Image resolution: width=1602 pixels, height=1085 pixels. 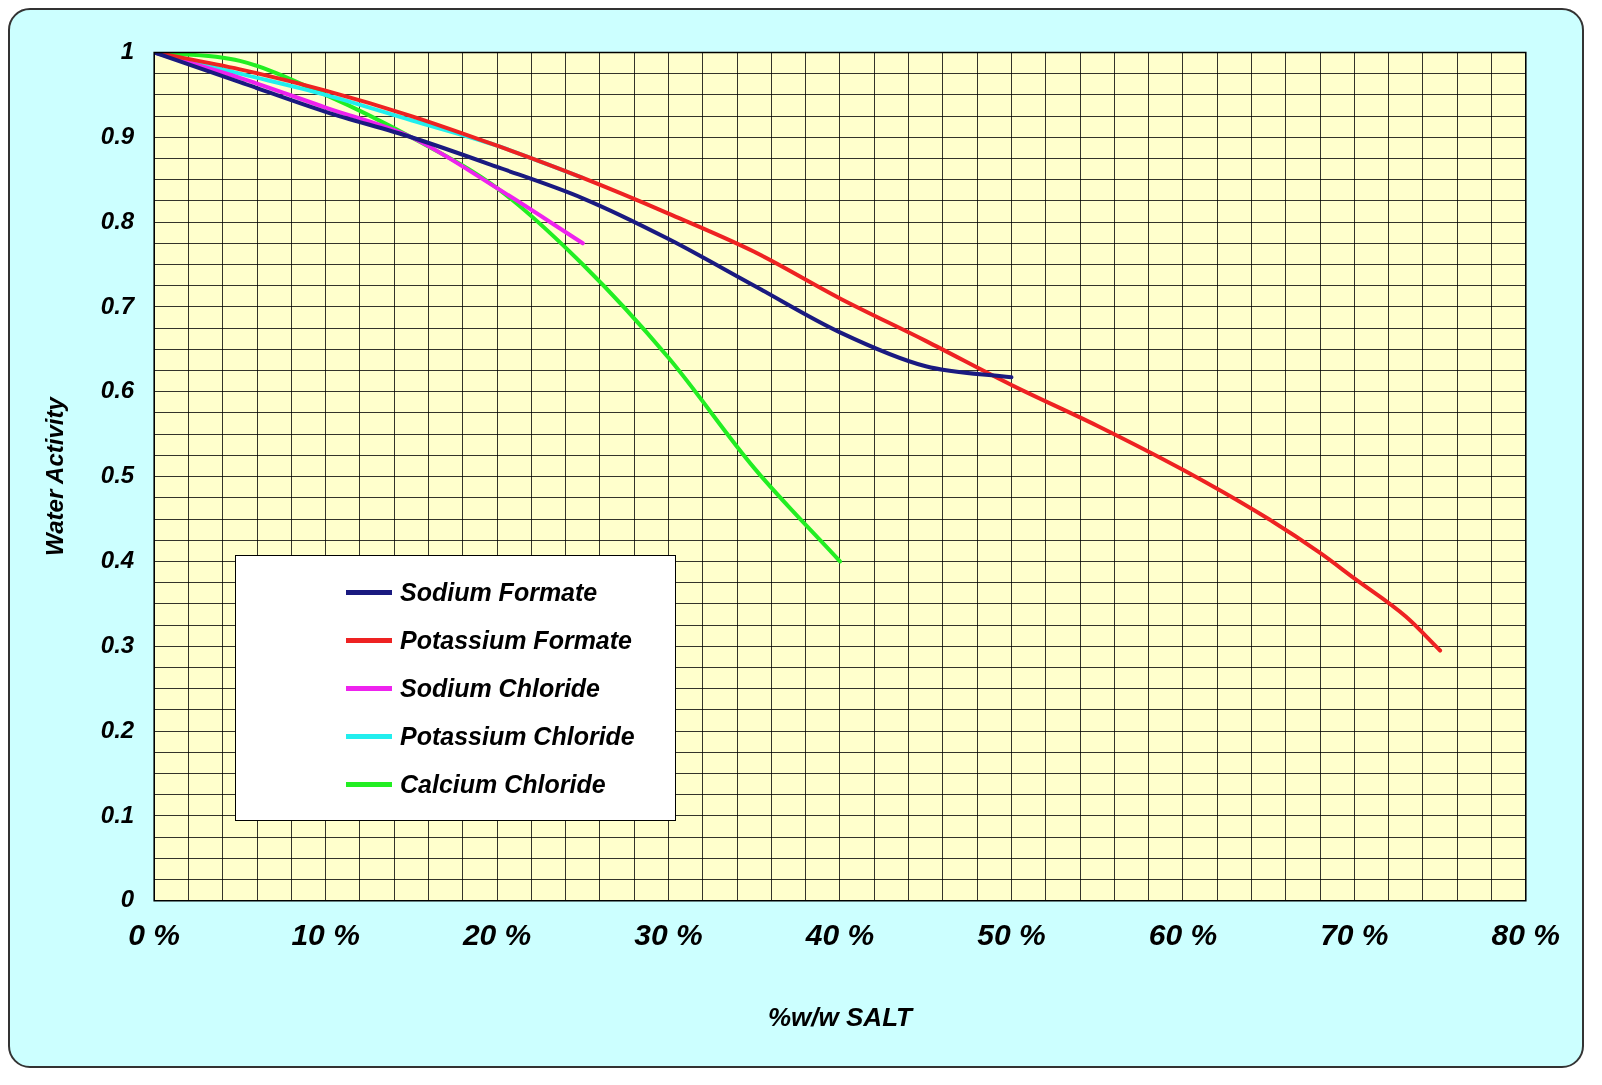 What do you see at coordinates (1183, 935) in the screenshot?
I see `x-tick-label: 60 %` at bounding box center [1183, 935].